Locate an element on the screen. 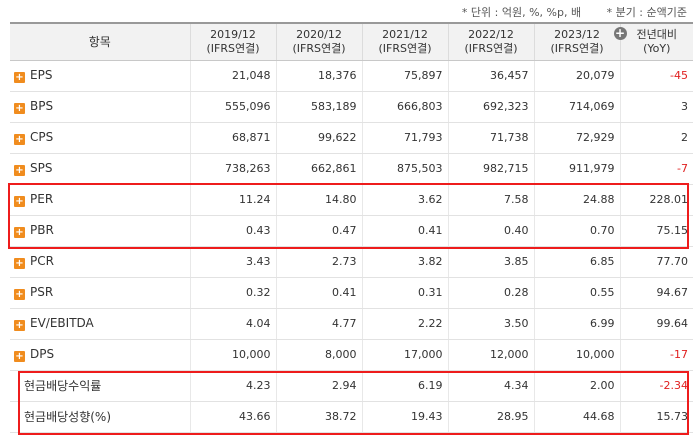 The image size is (693, 440). table-notes: * 단위 : 억원, %, %p, 배 * 분기 : 순액기준 is located at coordinates (574, 12).